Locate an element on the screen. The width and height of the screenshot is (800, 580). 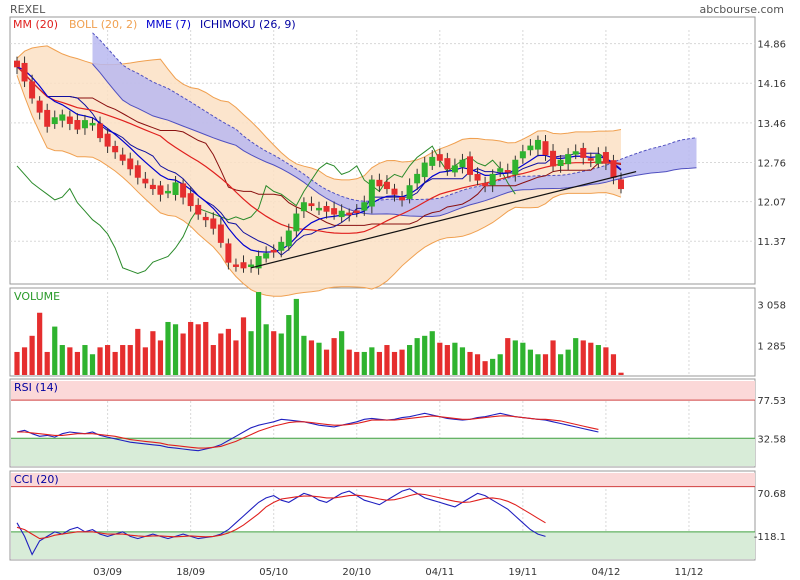
x-tick-label: 20/10 is located at coordinates (356, 572).